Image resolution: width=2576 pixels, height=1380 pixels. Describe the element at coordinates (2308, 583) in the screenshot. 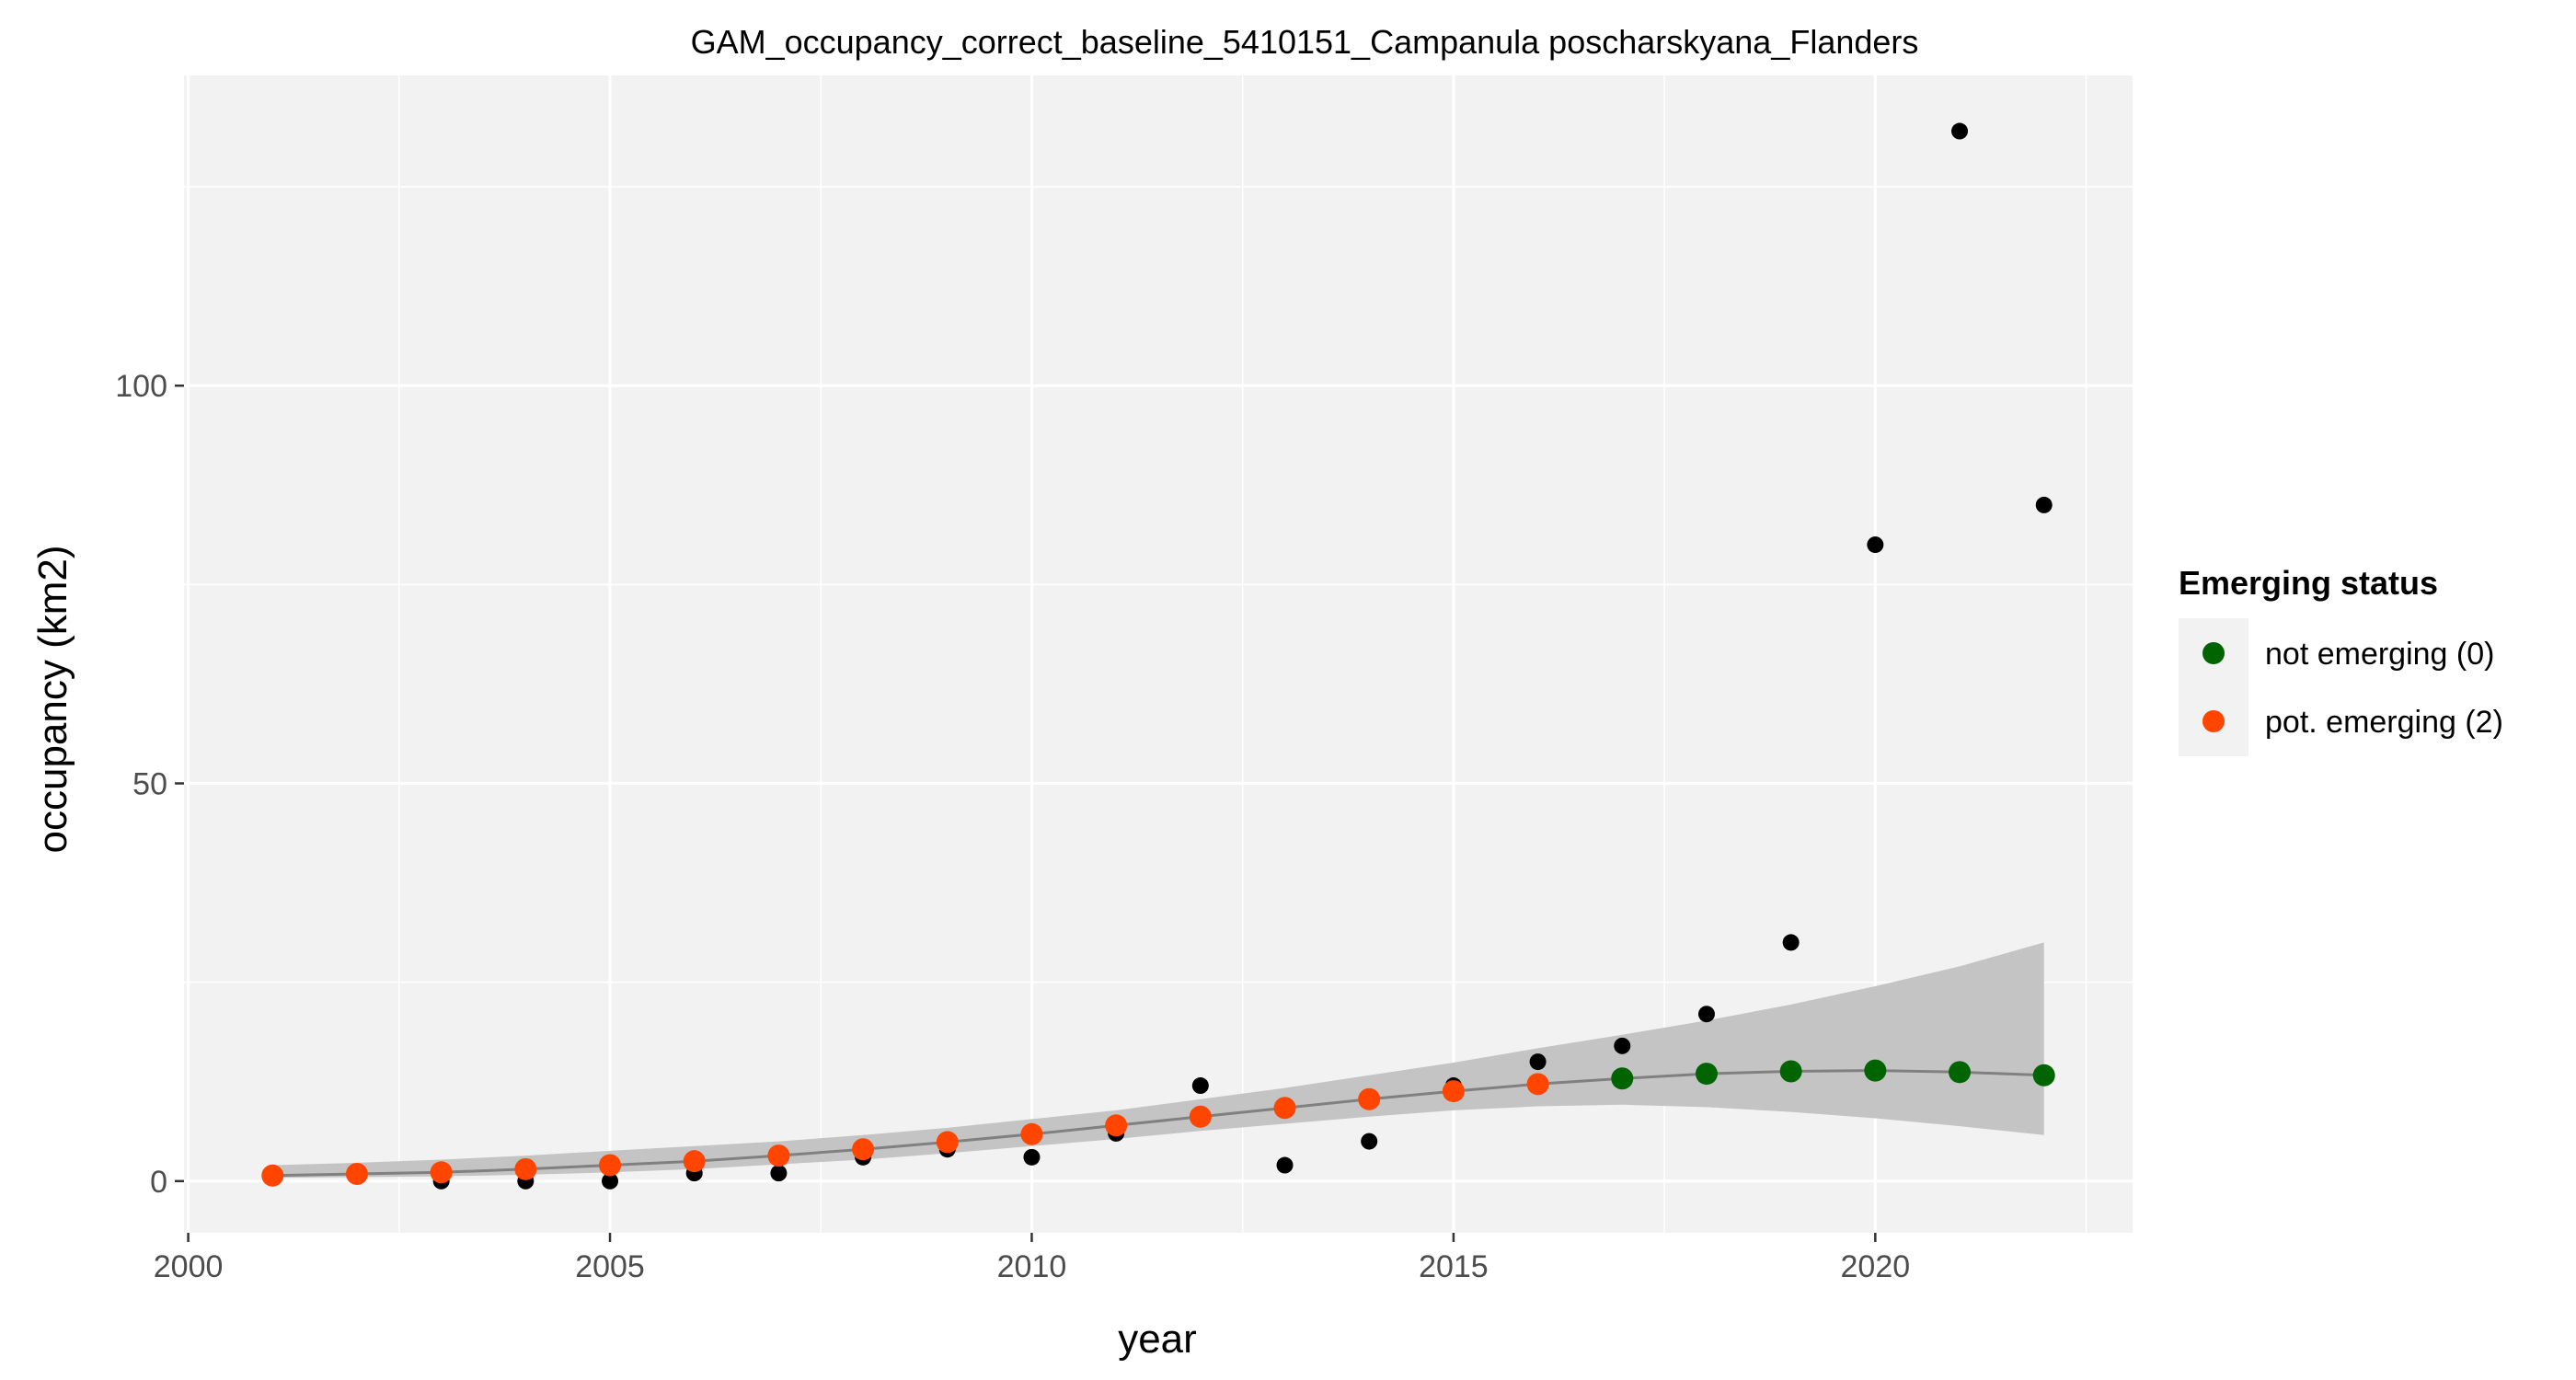

I see `legend-title: Emerging status` at that location.